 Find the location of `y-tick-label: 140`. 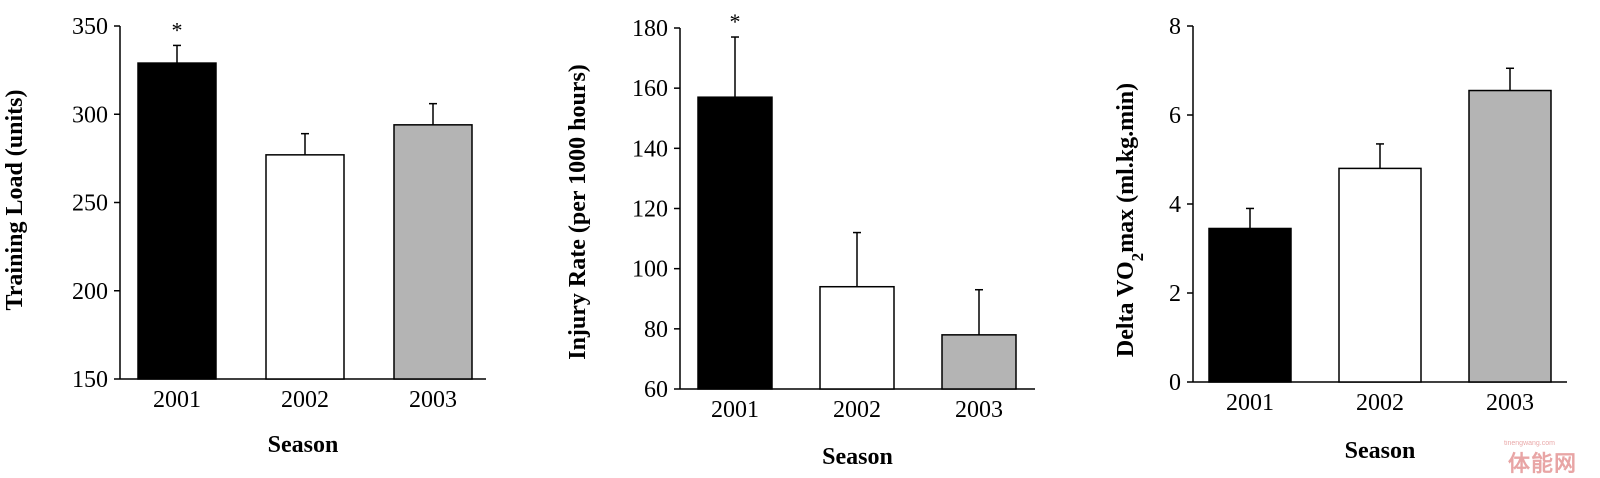

y-tick-label: 140 is located at coordinates (650, 149).